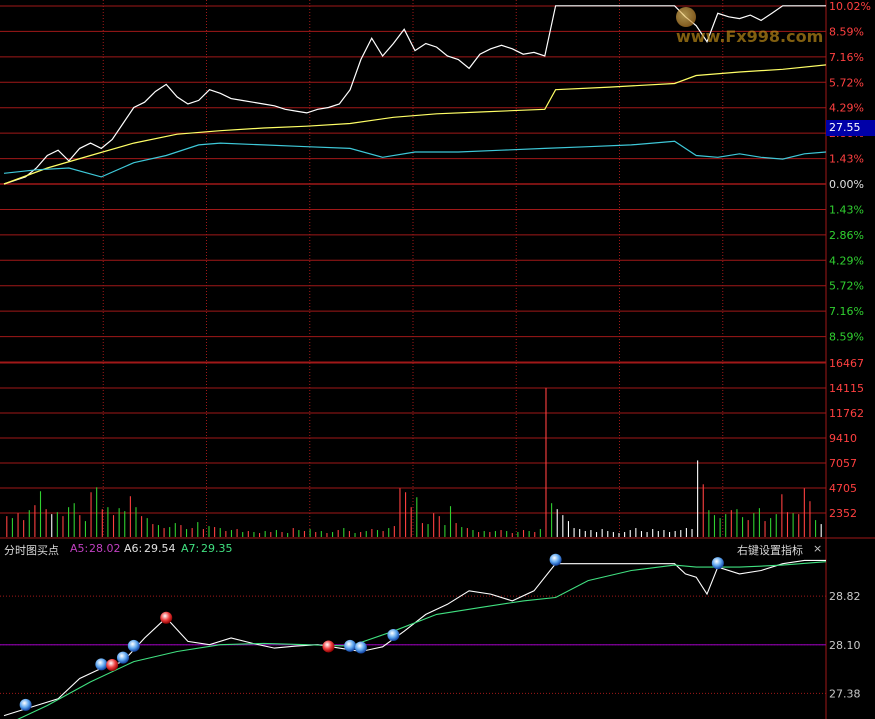 This screenshot has width=875, height=719. Describe the element at coordinates (843, 438) in the screenshot. I see `volume-axis-label: 9410` at that location.